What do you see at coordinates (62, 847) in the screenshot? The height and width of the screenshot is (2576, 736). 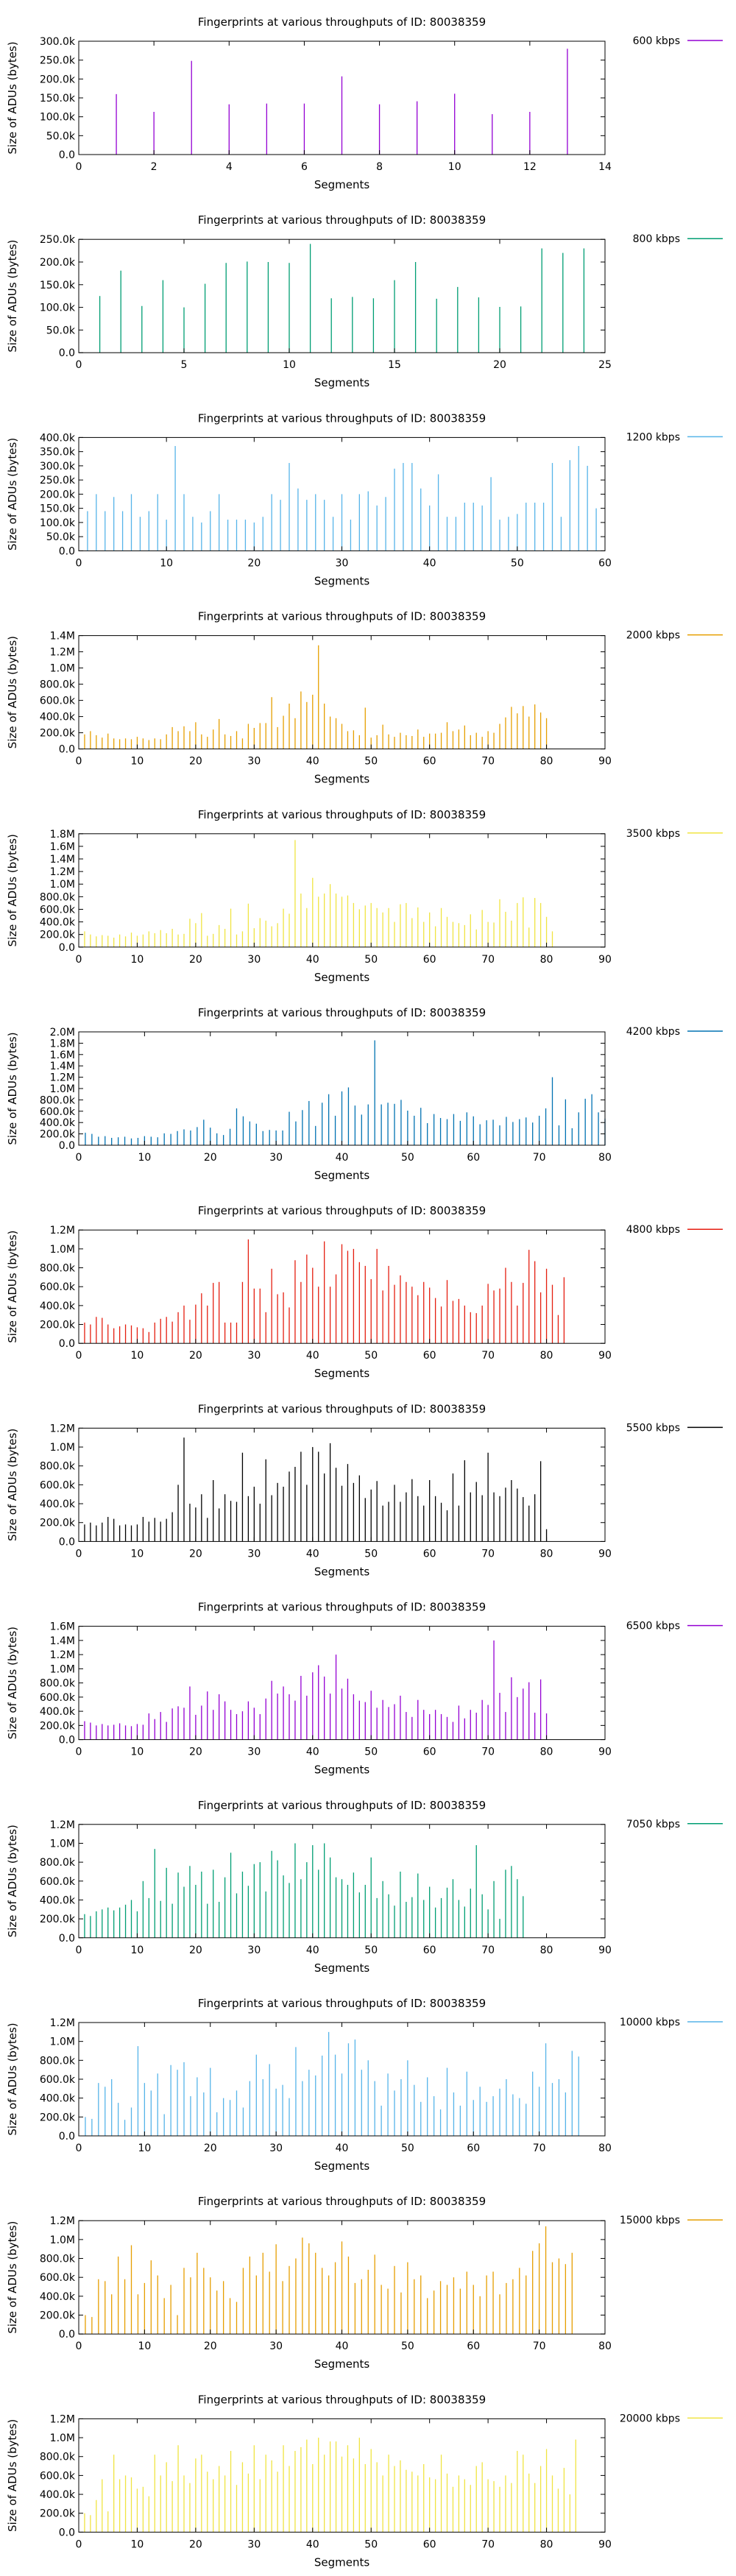 I see `y-tick-label: 1.6M` at bounding box center [62, 847].